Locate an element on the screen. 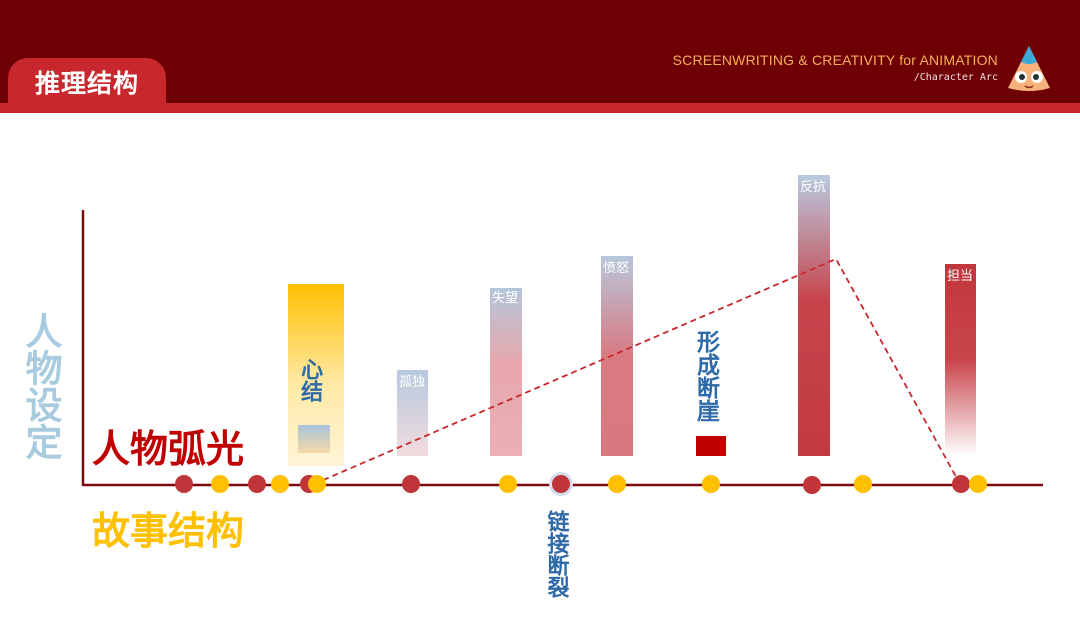  bar-dandang is located at coordinates (960, 360).